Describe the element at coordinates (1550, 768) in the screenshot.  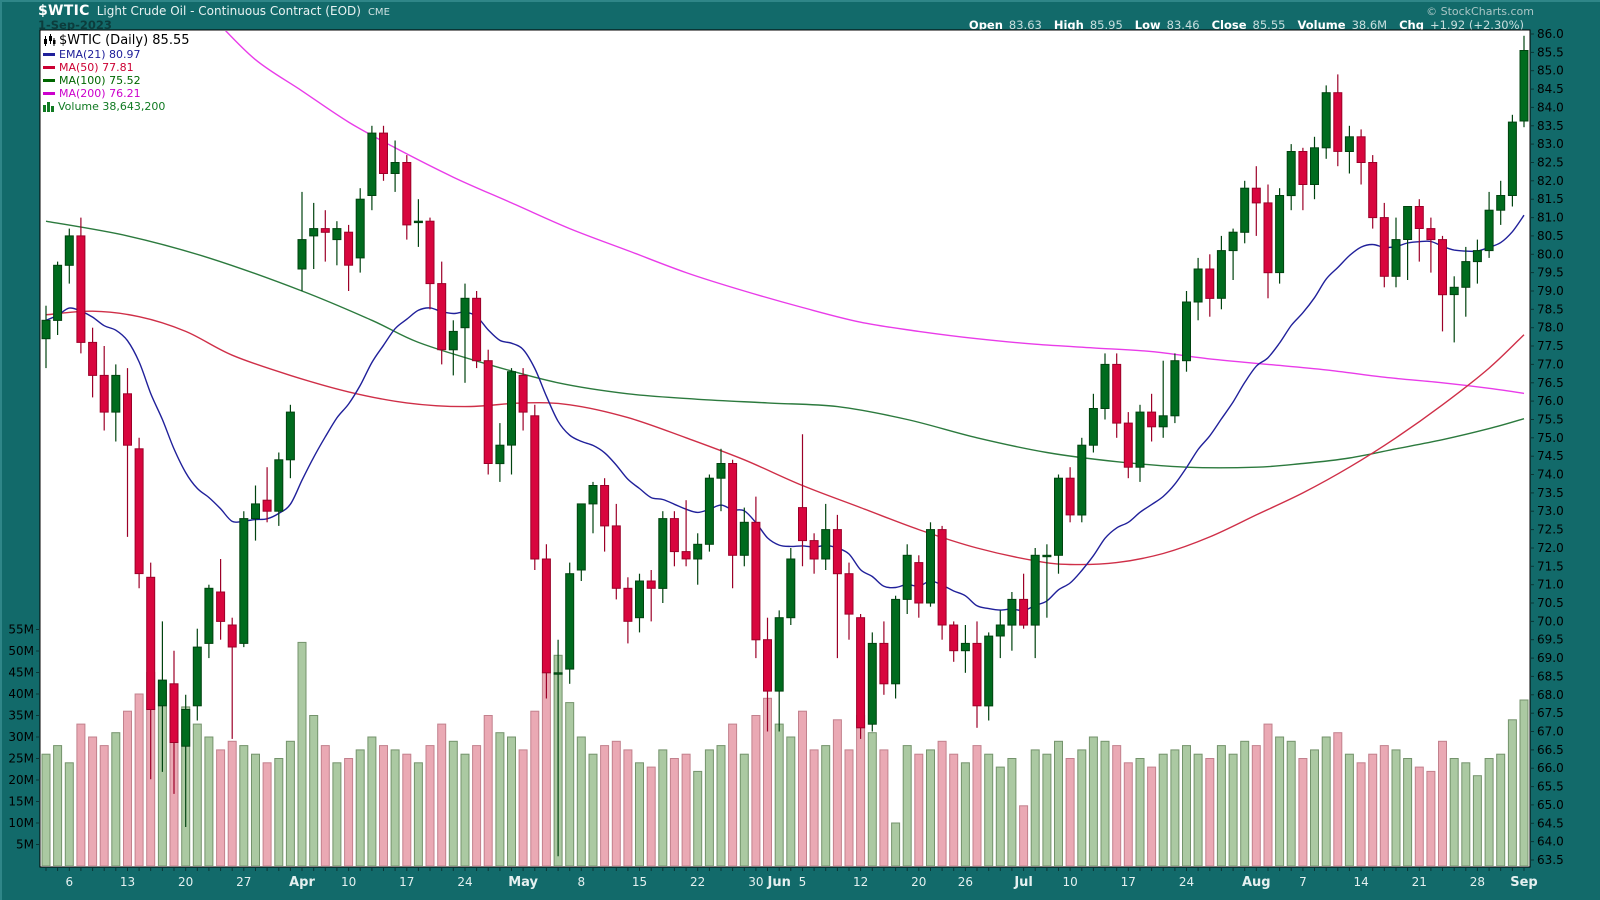
I see `svg-text: 66.0` at that location.